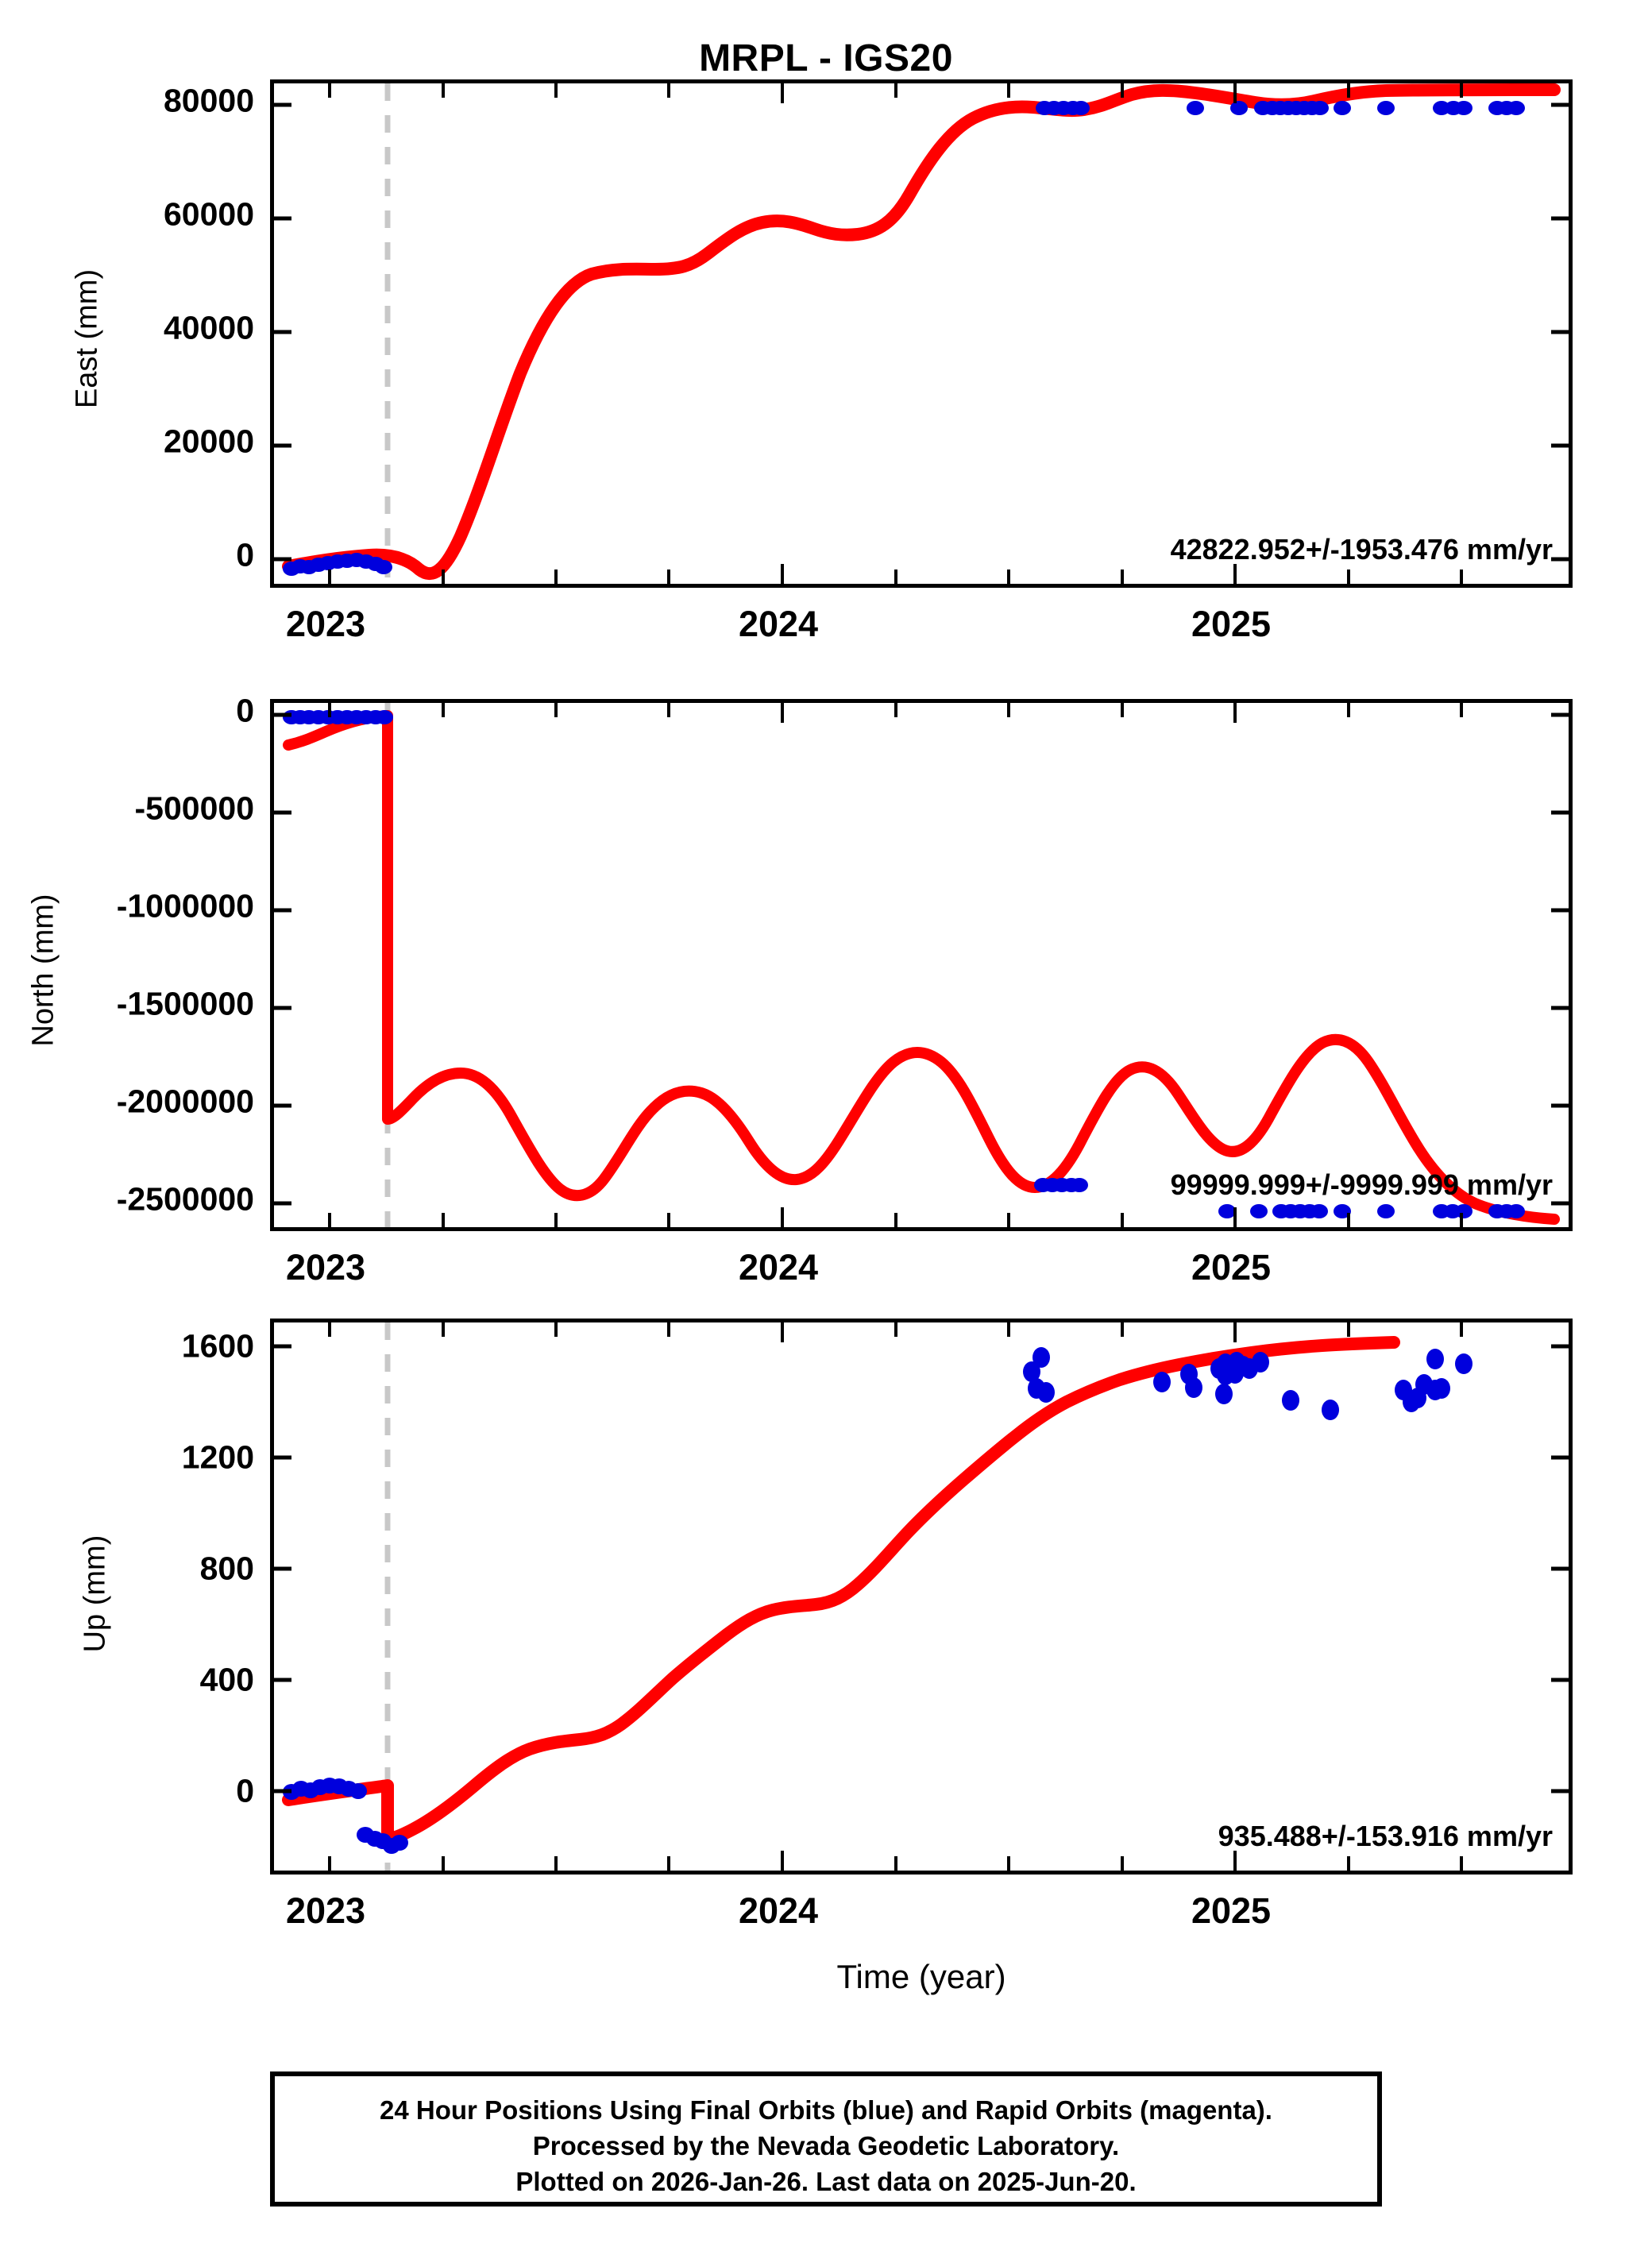 The image size is (1652, 2251). What do you see at coordinates (185, 1102) in the screenshot?
I see `ytick-north-2000000: -2000000` at bounding box center [185, 1102].